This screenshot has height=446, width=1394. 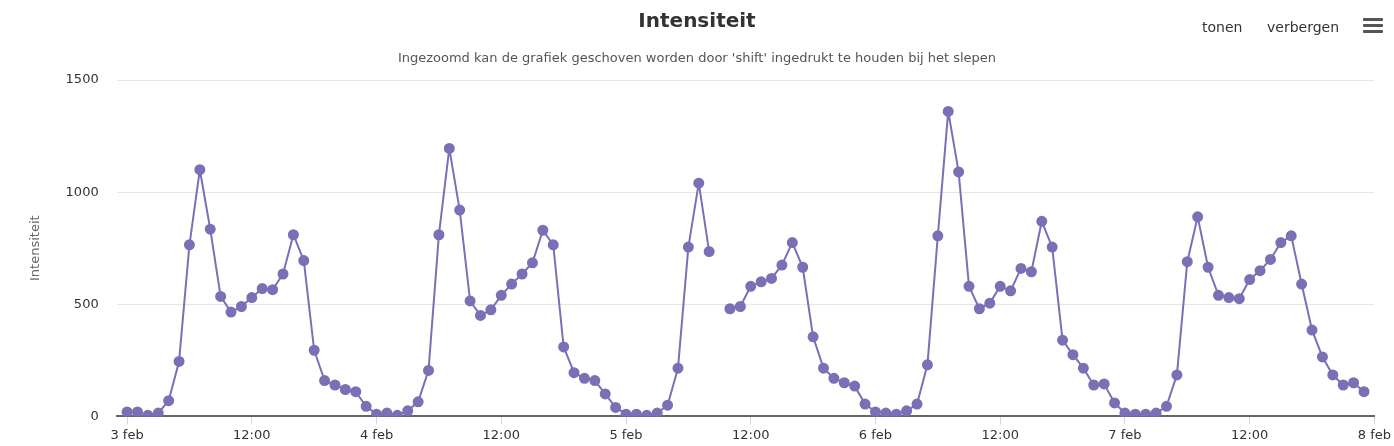 I want to click on y-axis-title: Intensiteit, so click(x=35, y=248).